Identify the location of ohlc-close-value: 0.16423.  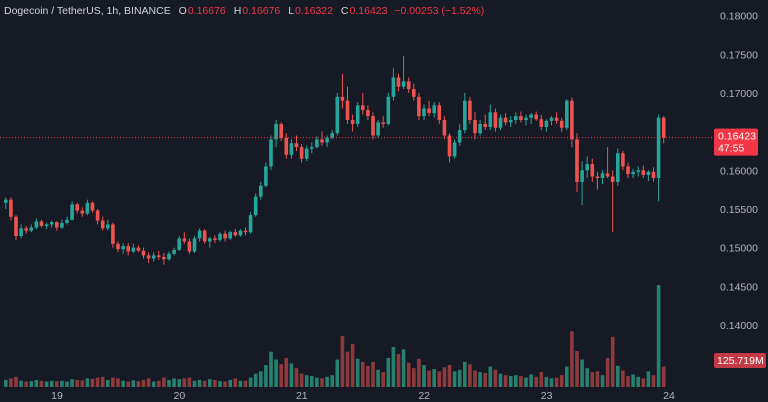
(368, 11).